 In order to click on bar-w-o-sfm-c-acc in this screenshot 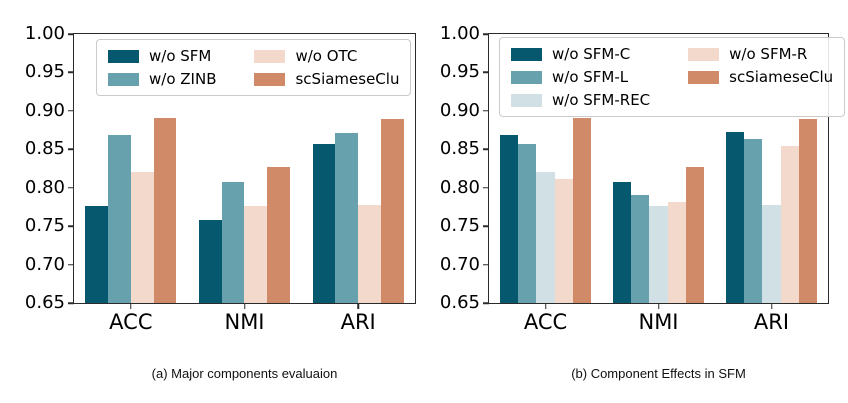, I will do `click(509, 219)`.